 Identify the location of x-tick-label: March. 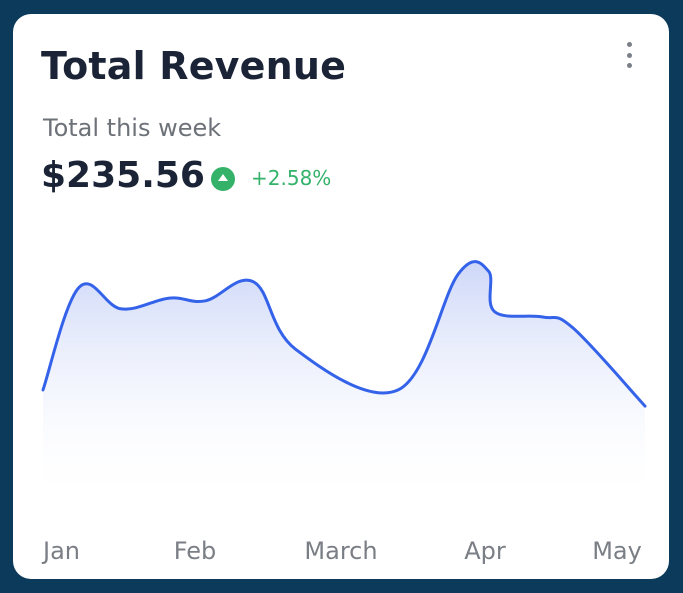
(340, 551).